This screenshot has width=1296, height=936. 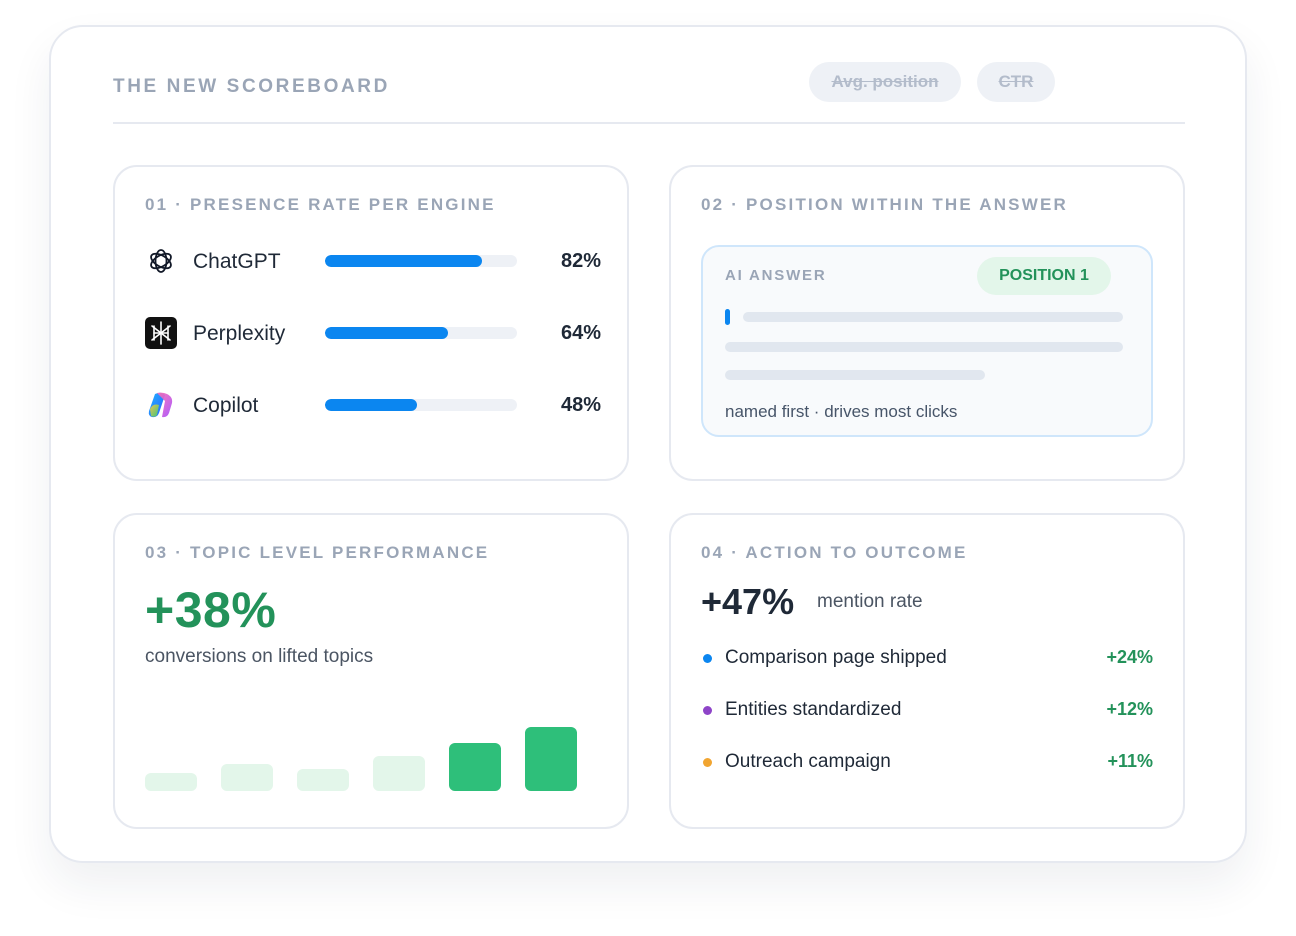 I want to click on presence-value: 82%, so click(x=580, y=261).